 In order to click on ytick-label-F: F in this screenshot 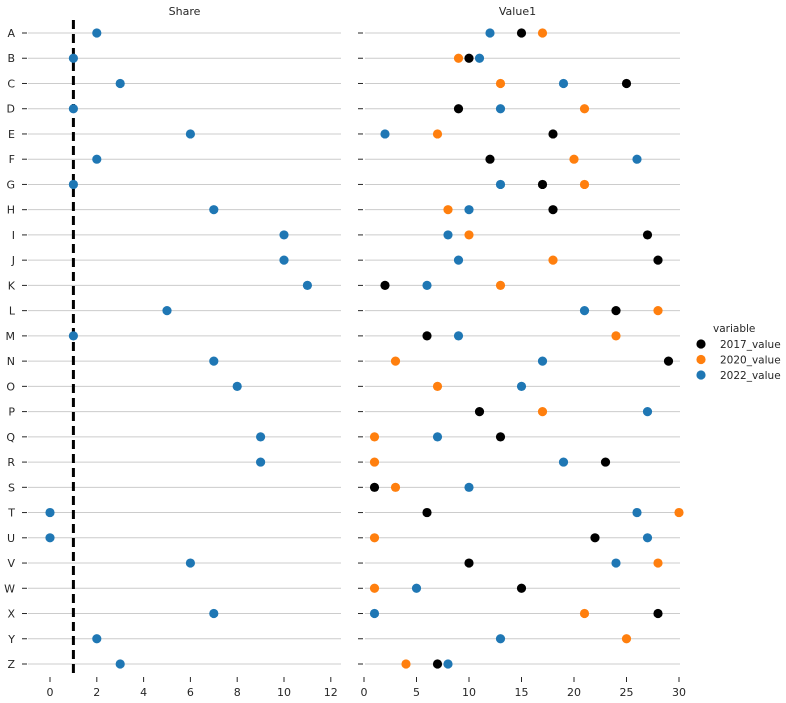, I will do `click(12, 159)`.